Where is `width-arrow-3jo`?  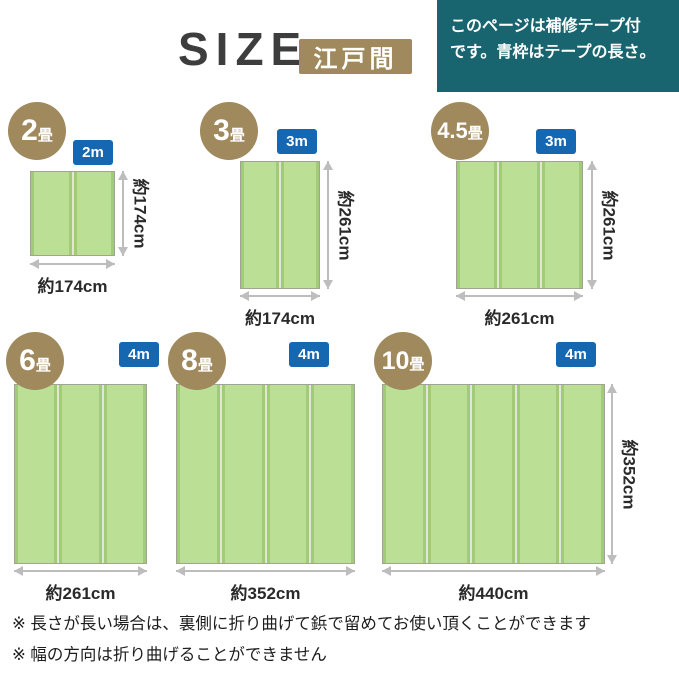
width-arrow-3jo is located at coordinates (280, 296).